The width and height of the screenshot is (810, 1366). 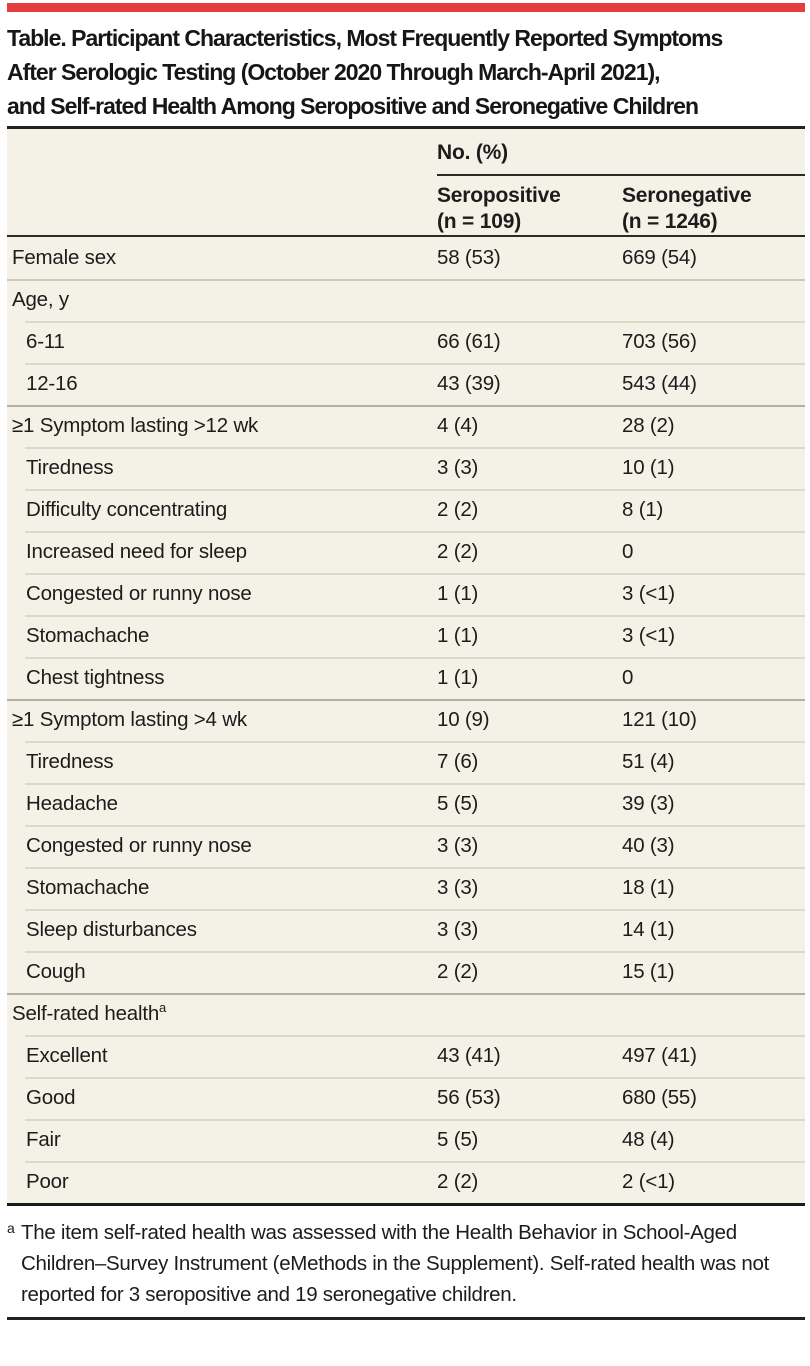 I want to click on row-label-text: Congested or runny nose, so click(x=139, y=845).